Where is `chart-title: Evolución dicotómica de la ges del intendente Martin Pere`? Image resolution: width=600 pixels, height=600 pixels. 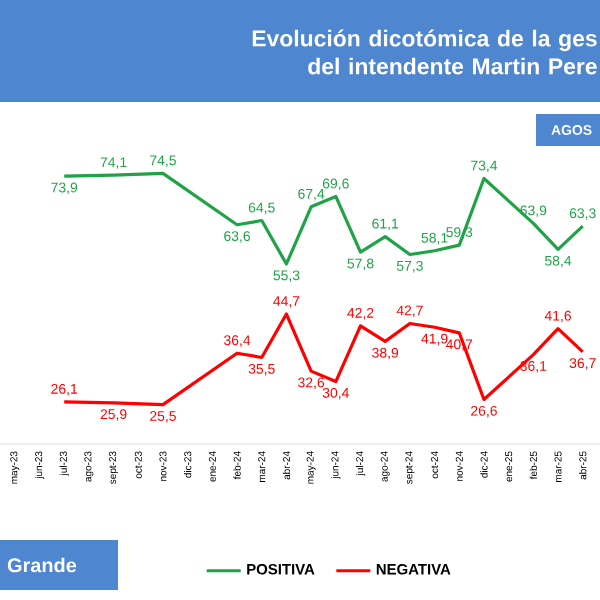
chart-title: Evolución dicotómica de la ges del intendente Martin Pere is located at coordinates (424, 52).